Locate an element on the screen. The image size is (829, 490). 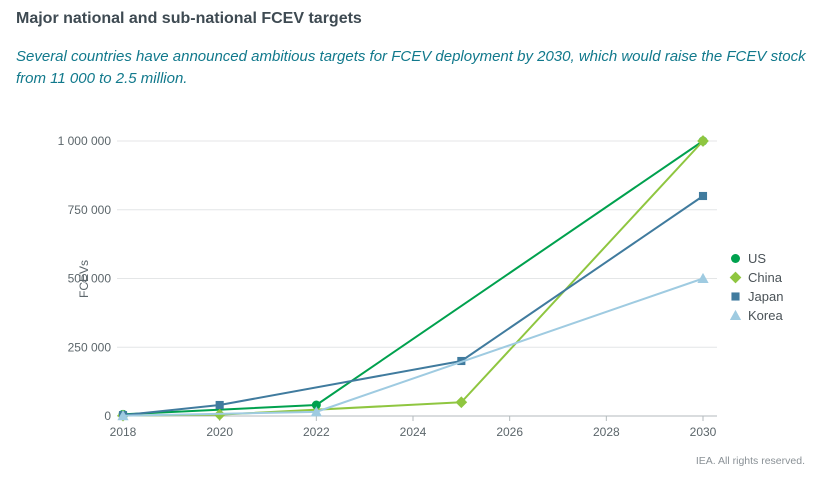
legend-item-us: US is located at coordinates (756, 258).